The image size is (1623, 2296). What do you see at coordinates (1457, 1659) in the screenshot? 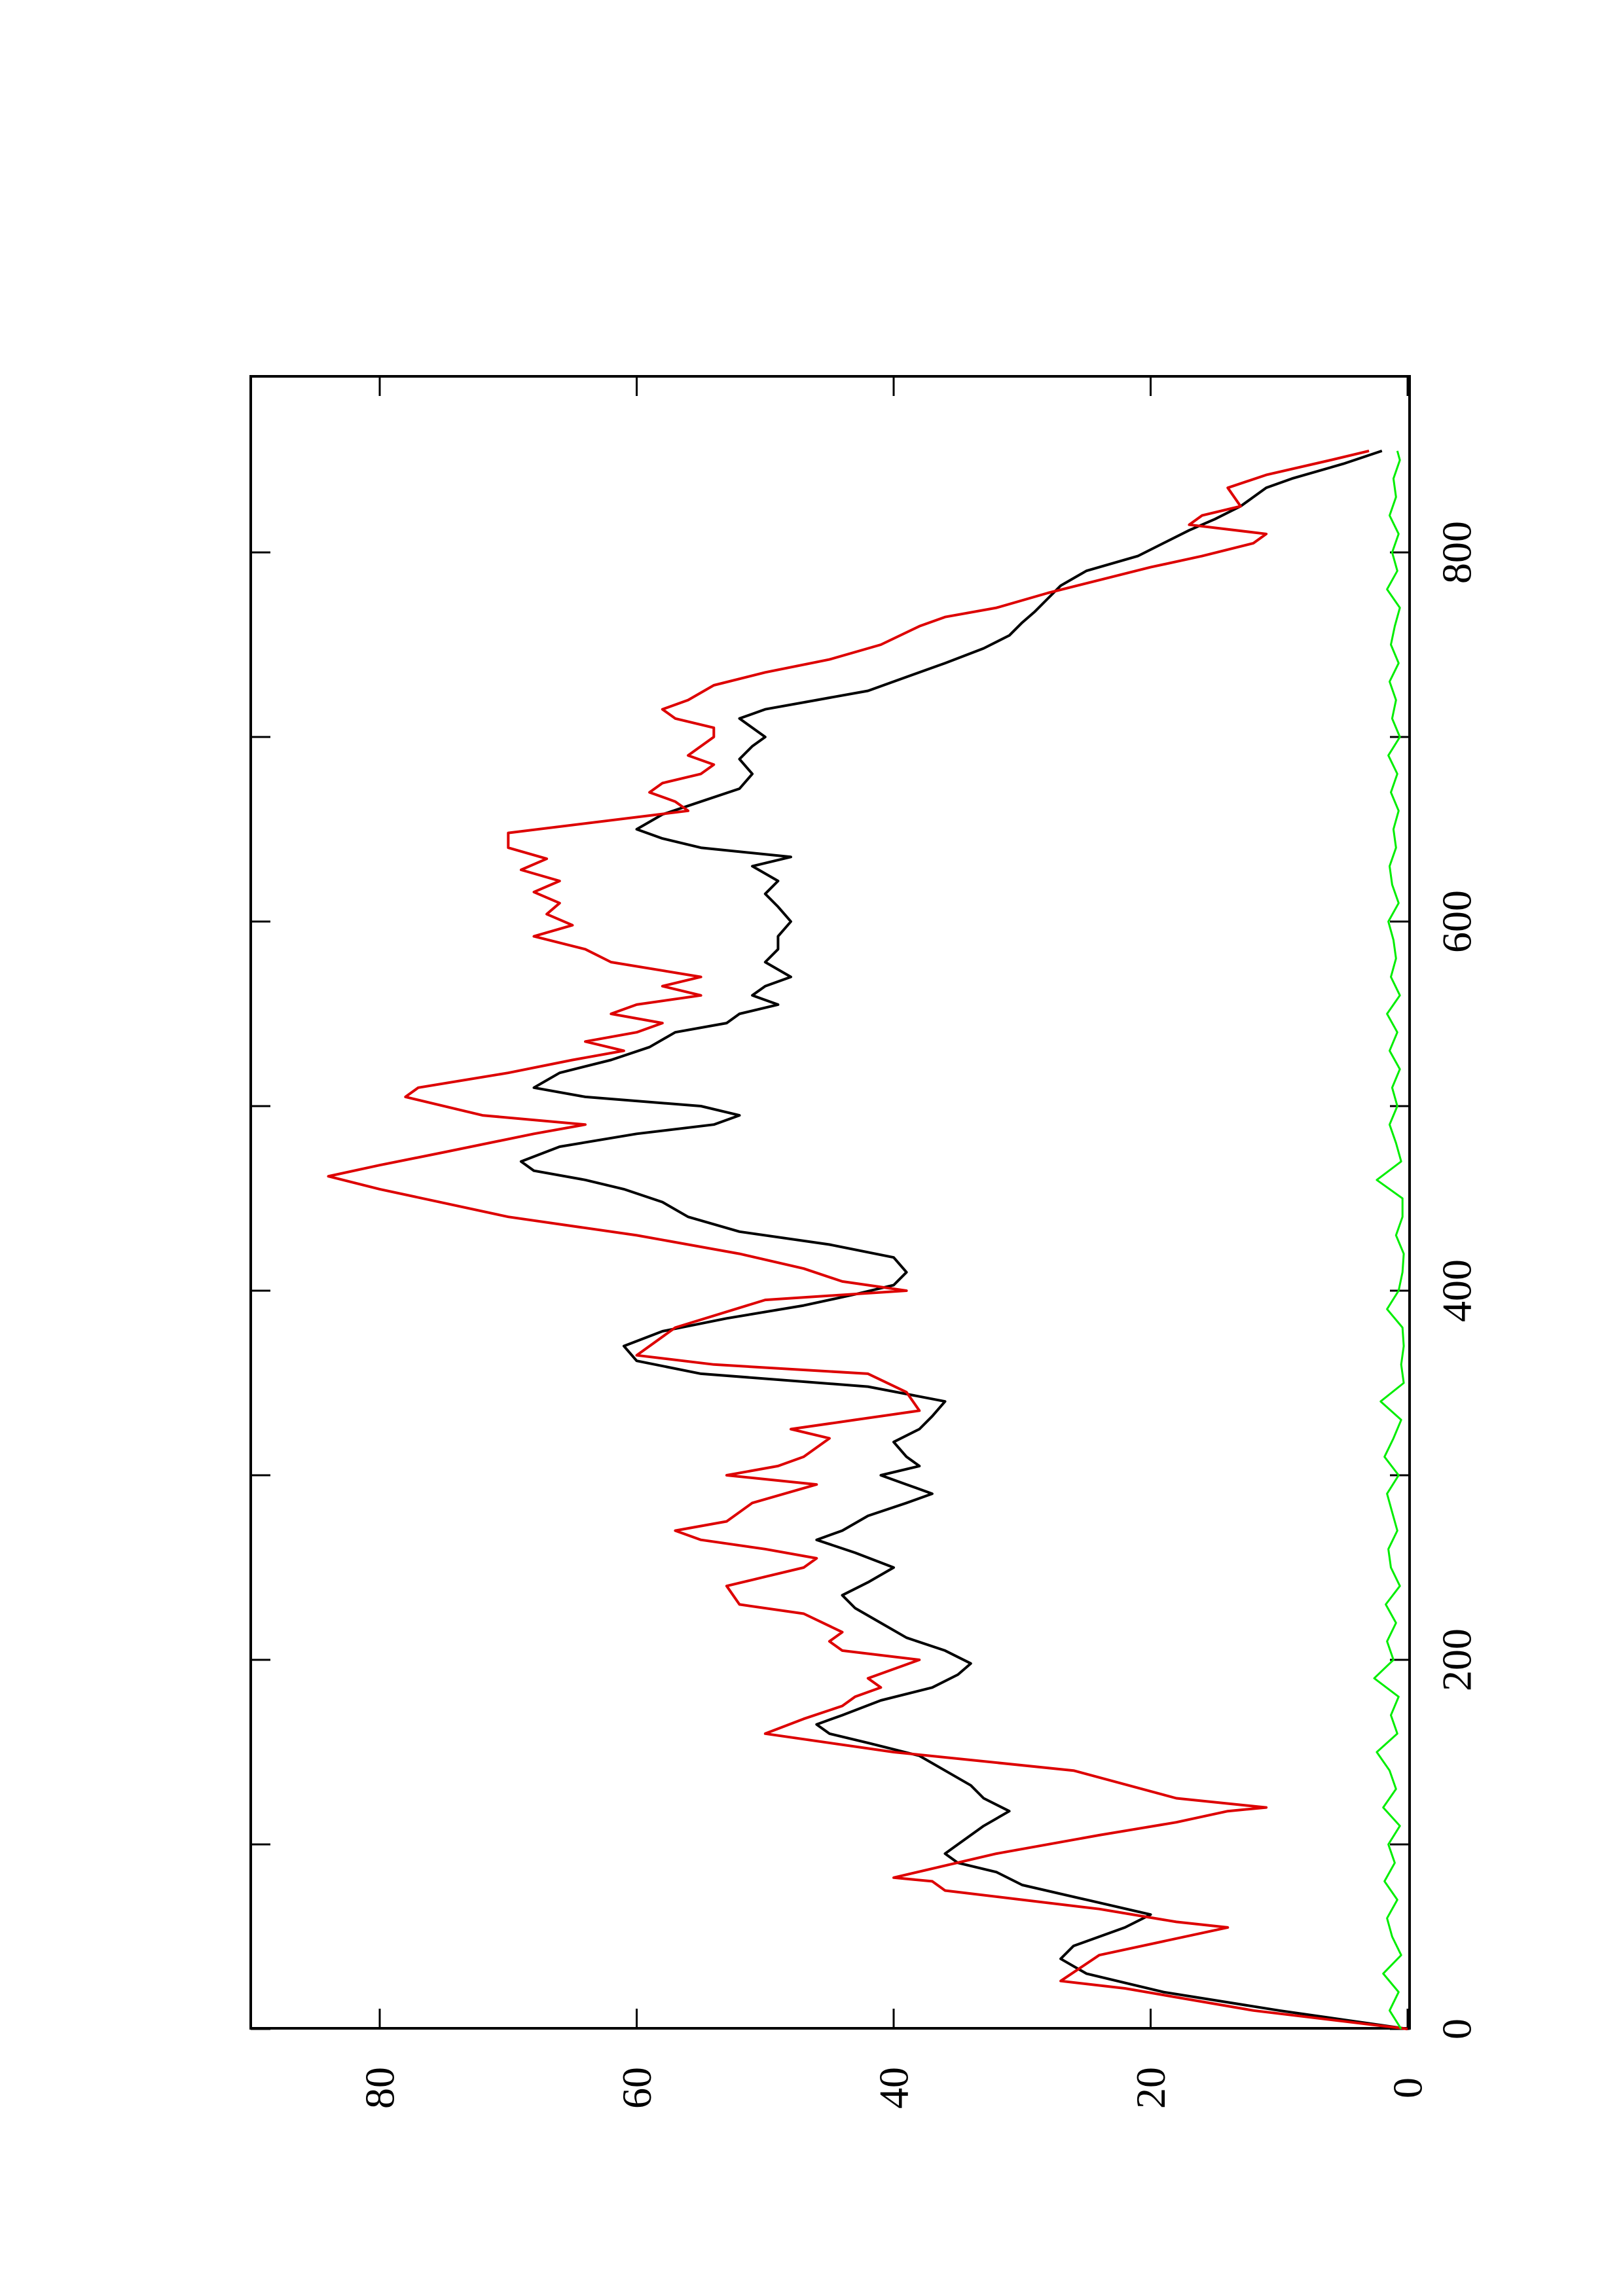
I see `x-tick-label: 200` at bounding box center [1457, 1659].